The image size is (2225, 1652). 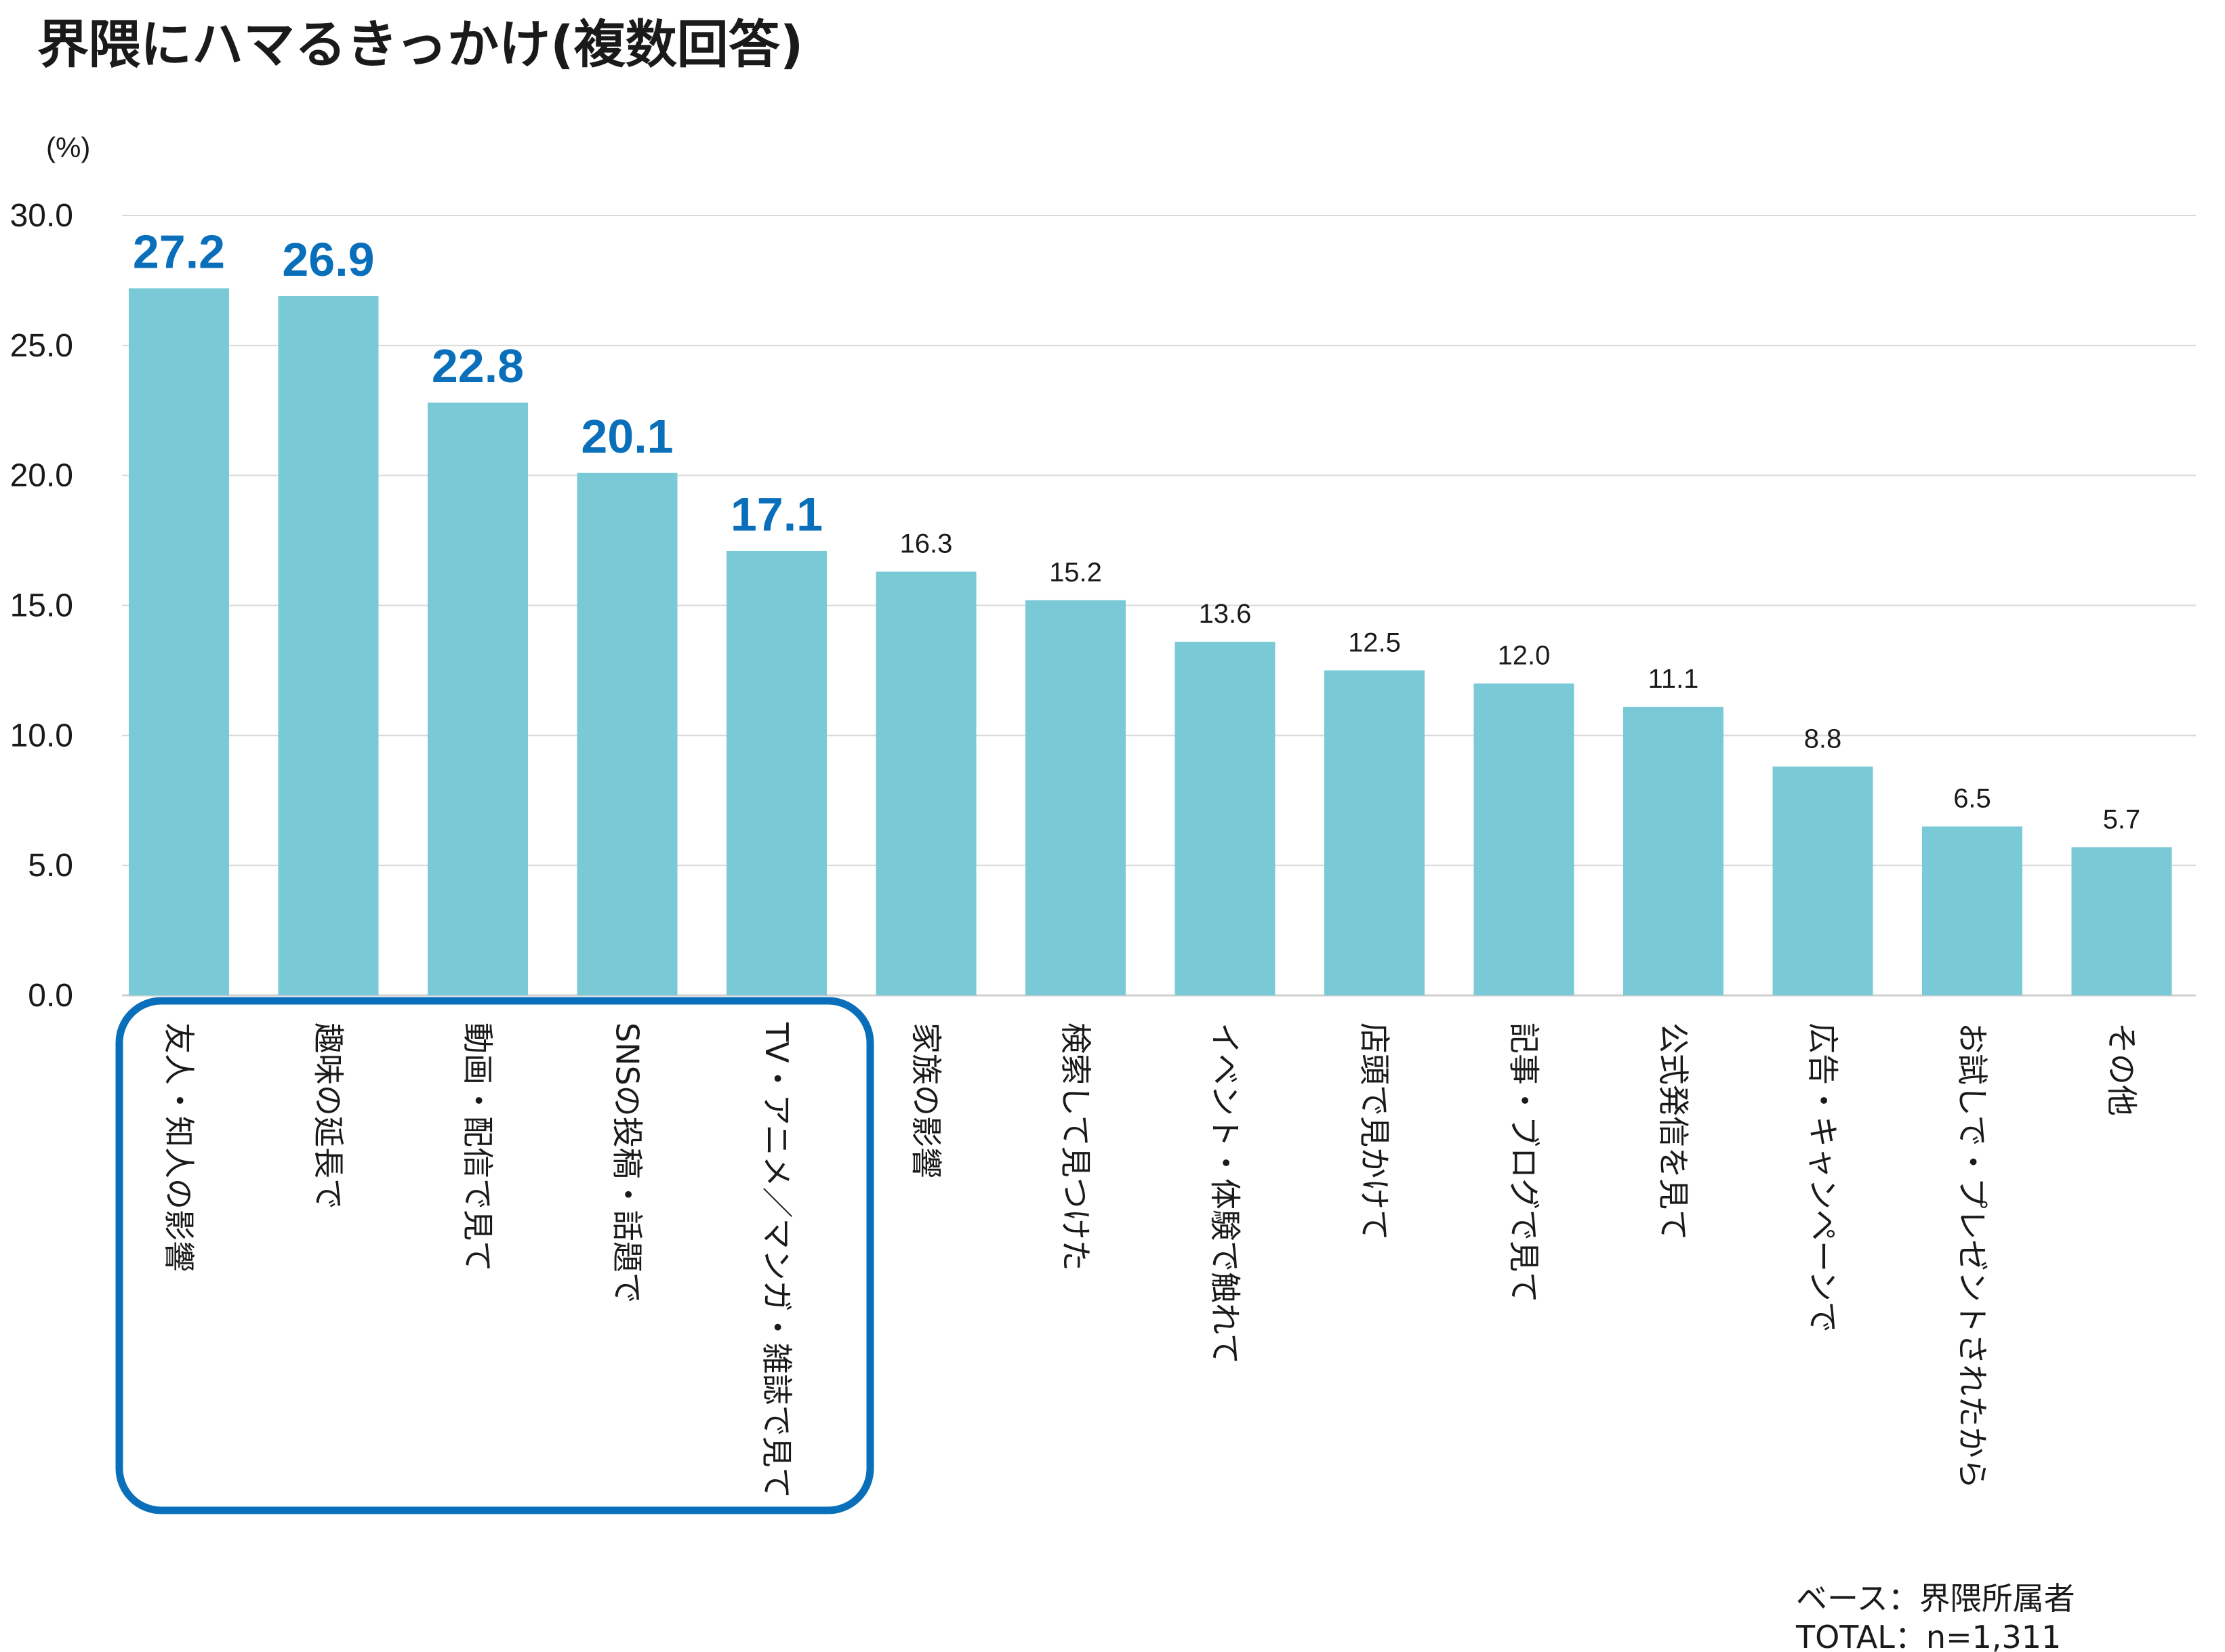 What do you see at coordinates (328, 1116) in the screenshot?
I see `category-label: 趣味の延長で` at bounding box center [328, 1116].